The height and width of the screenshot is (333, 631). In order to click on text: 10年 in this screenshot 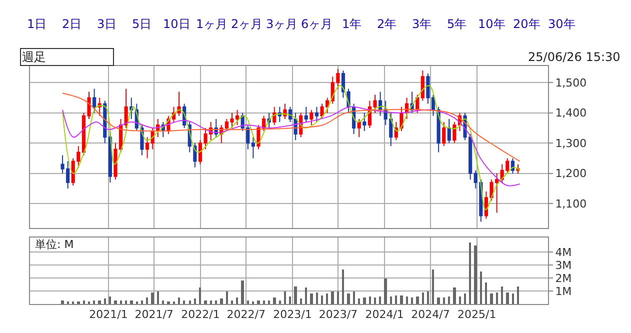, I will do `click(492, 24)`.